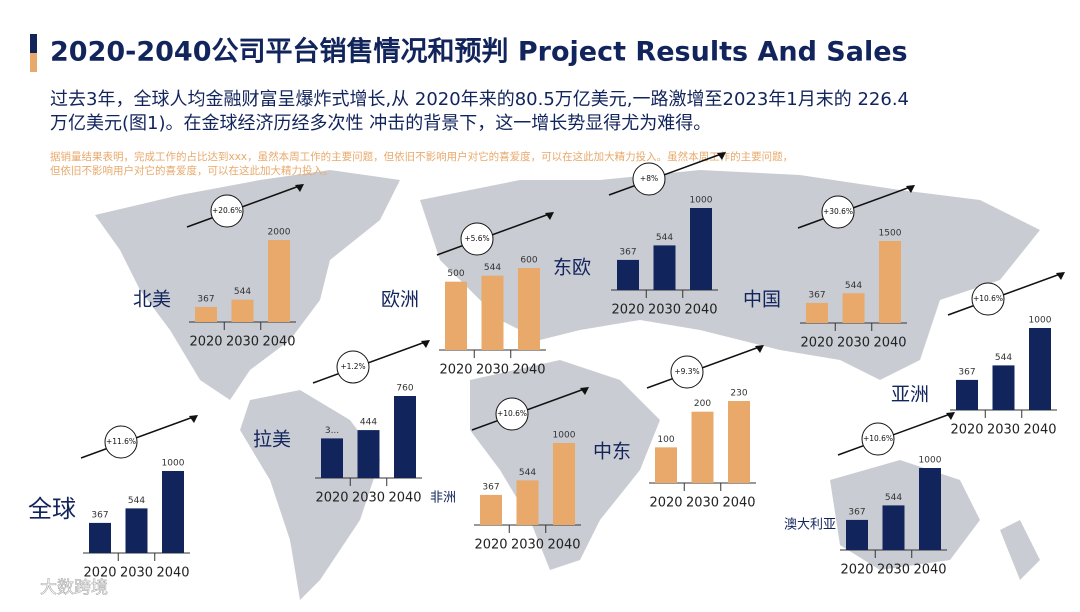 The image size is (1080, 612). I want to click on value-label: 500, so click(455, 274).